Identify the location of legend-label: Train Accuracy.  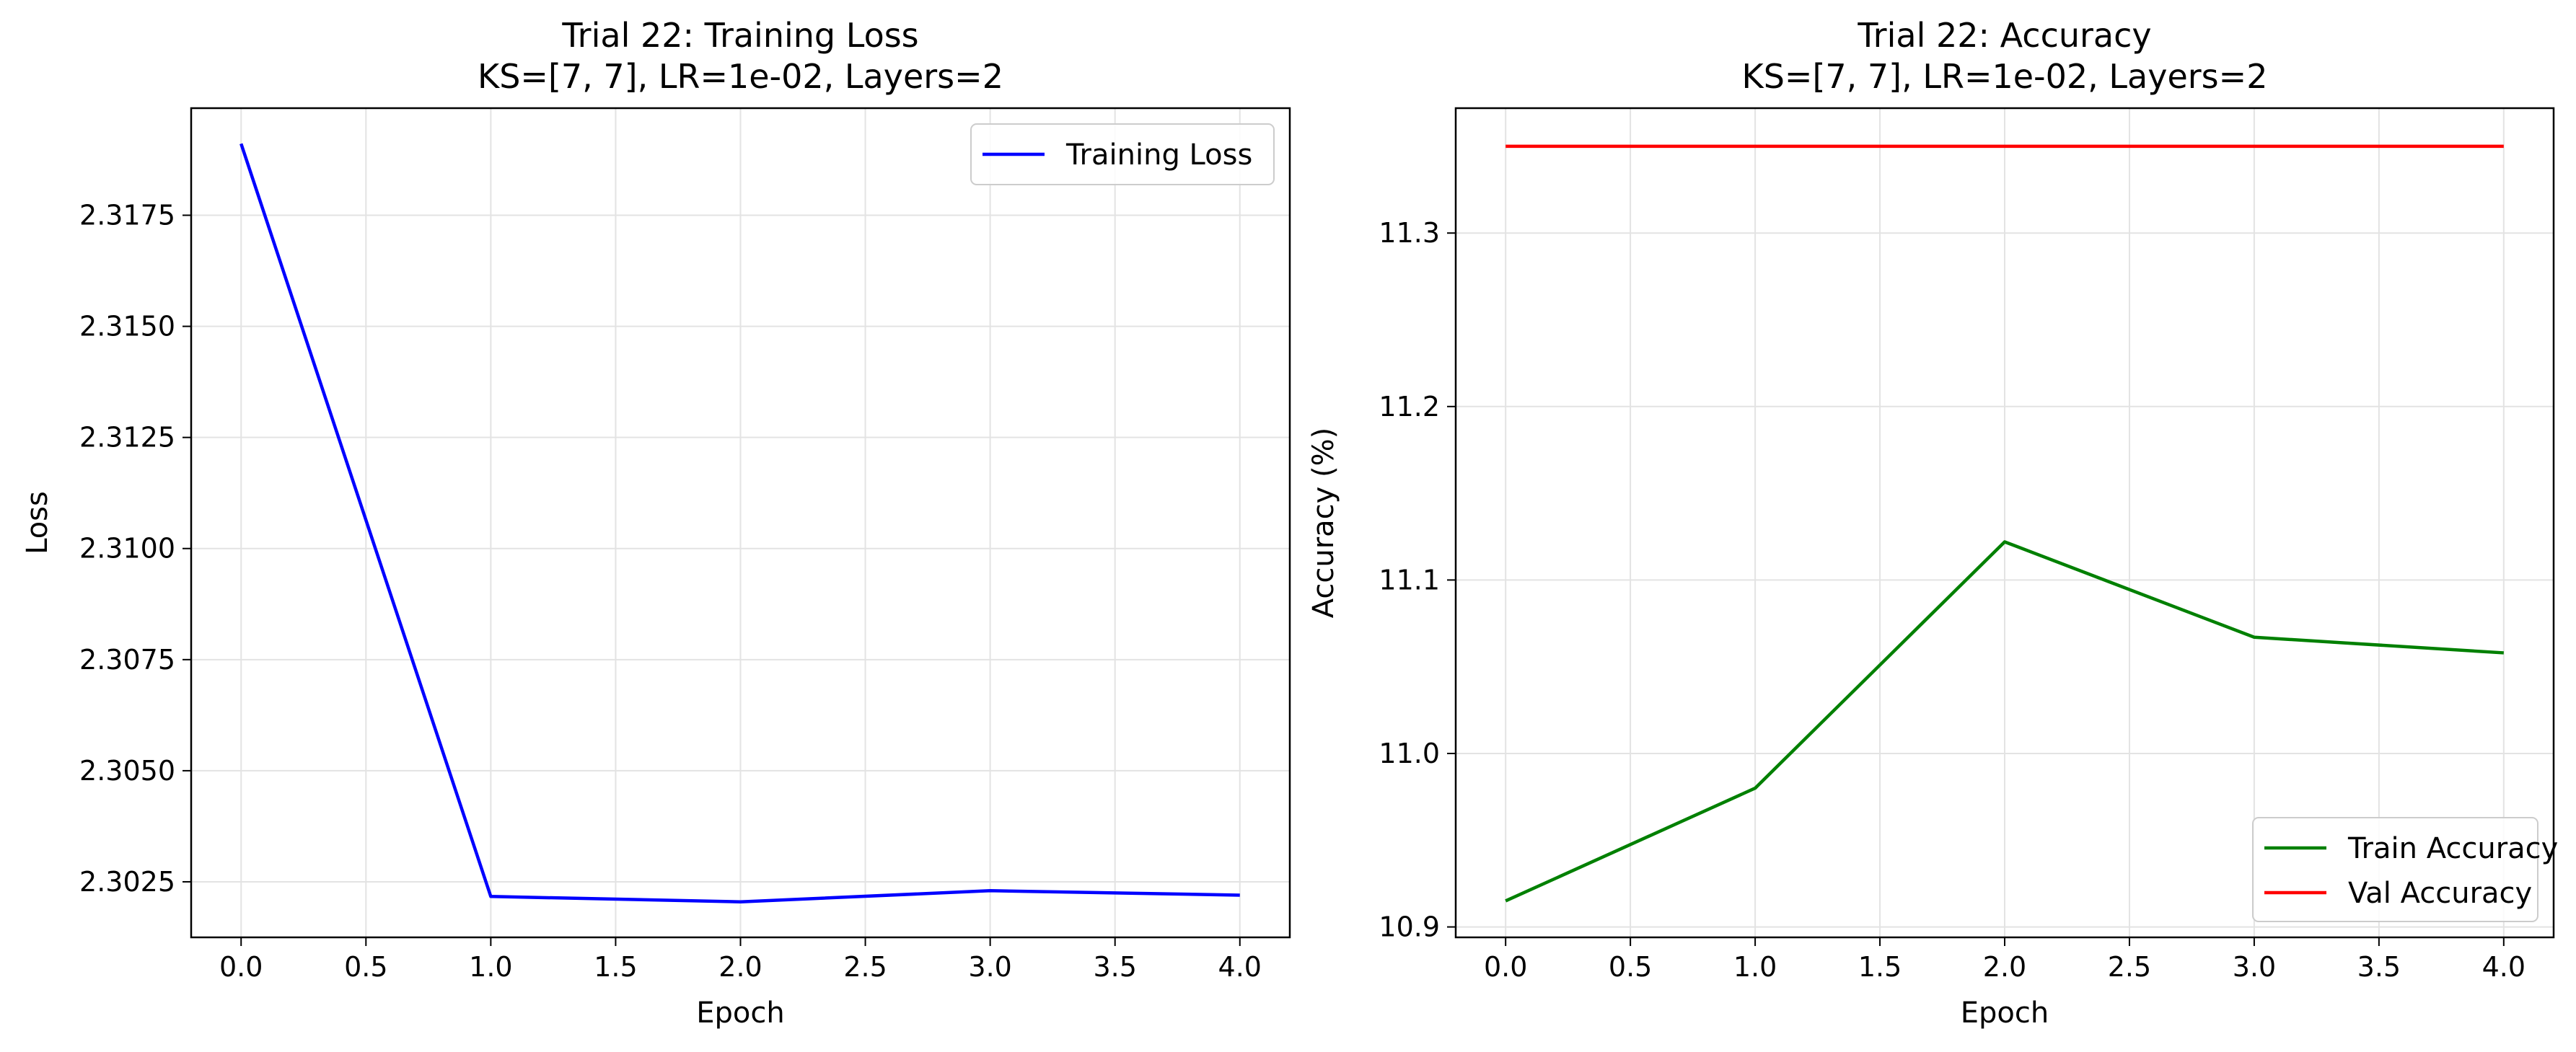
(2452, 849).